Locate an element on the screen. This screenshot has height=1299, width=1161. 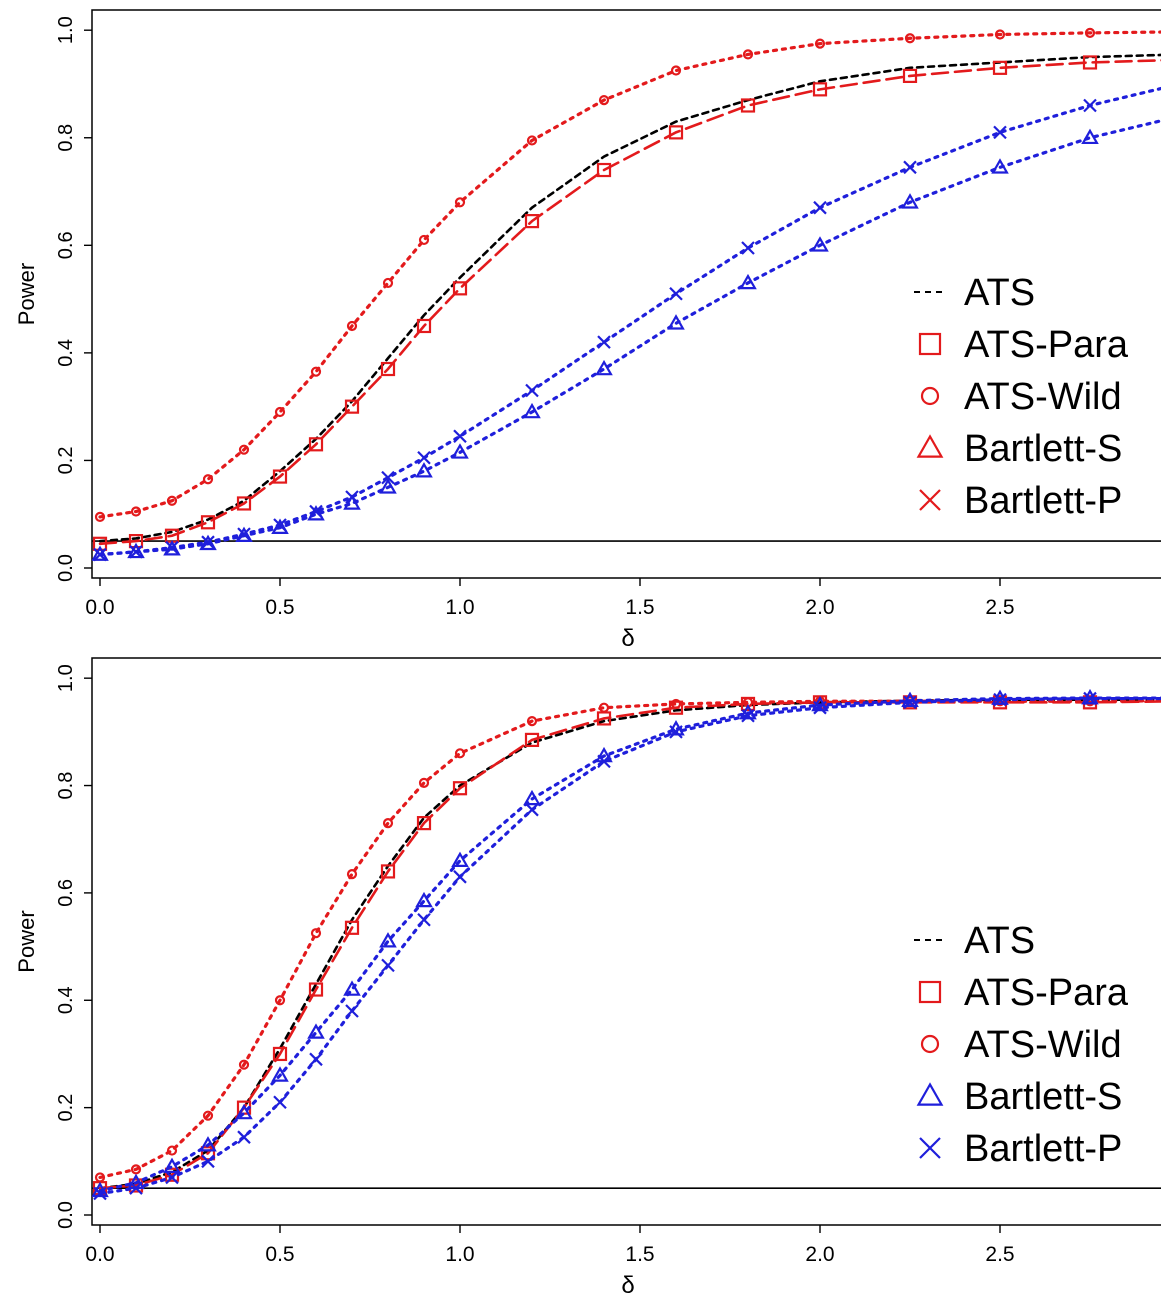
y-tick-label: 0.6 is located at coordinates (66, 893).